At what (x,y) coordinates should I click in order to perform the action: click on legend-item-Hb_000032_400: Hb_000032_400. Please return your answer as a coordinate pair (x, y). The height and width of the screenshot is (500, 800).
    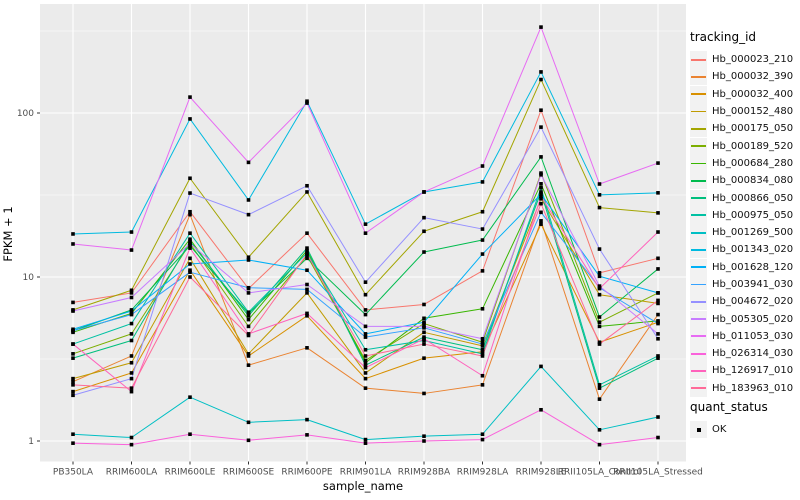
    Looking at the image, I should click on (744, 94).